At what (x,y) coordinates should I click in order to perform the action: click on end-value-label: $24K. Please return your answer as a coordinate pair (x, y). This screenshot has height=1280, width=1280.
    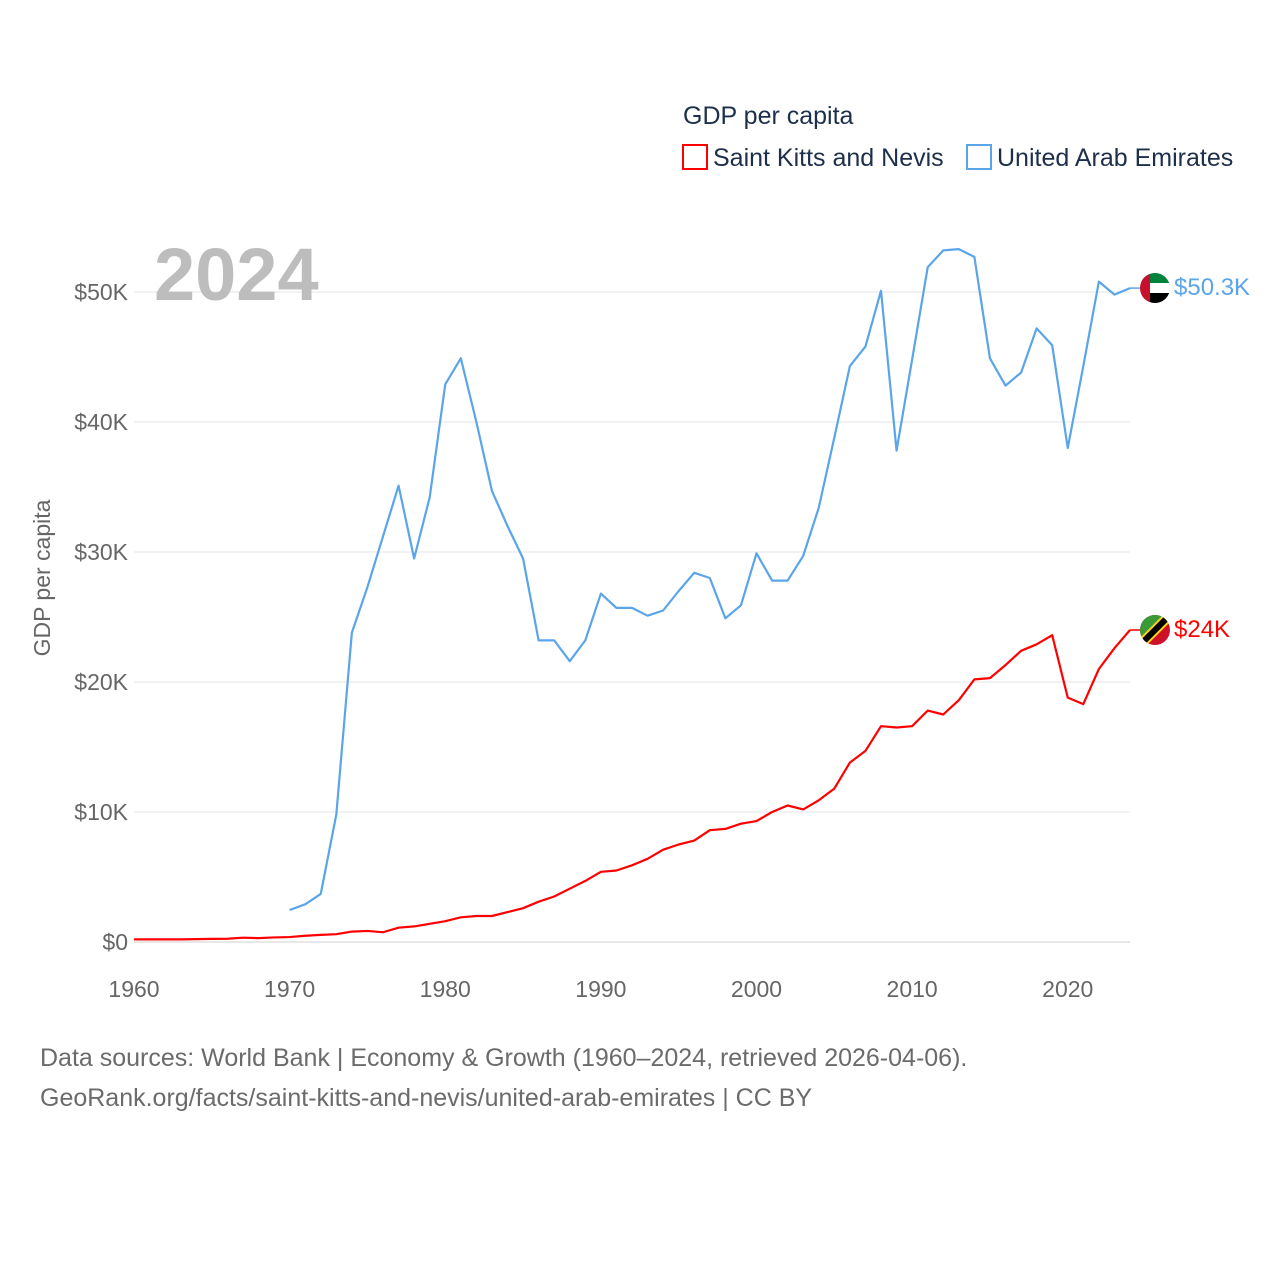
    Looking at the image, I should click on (1202, 629).